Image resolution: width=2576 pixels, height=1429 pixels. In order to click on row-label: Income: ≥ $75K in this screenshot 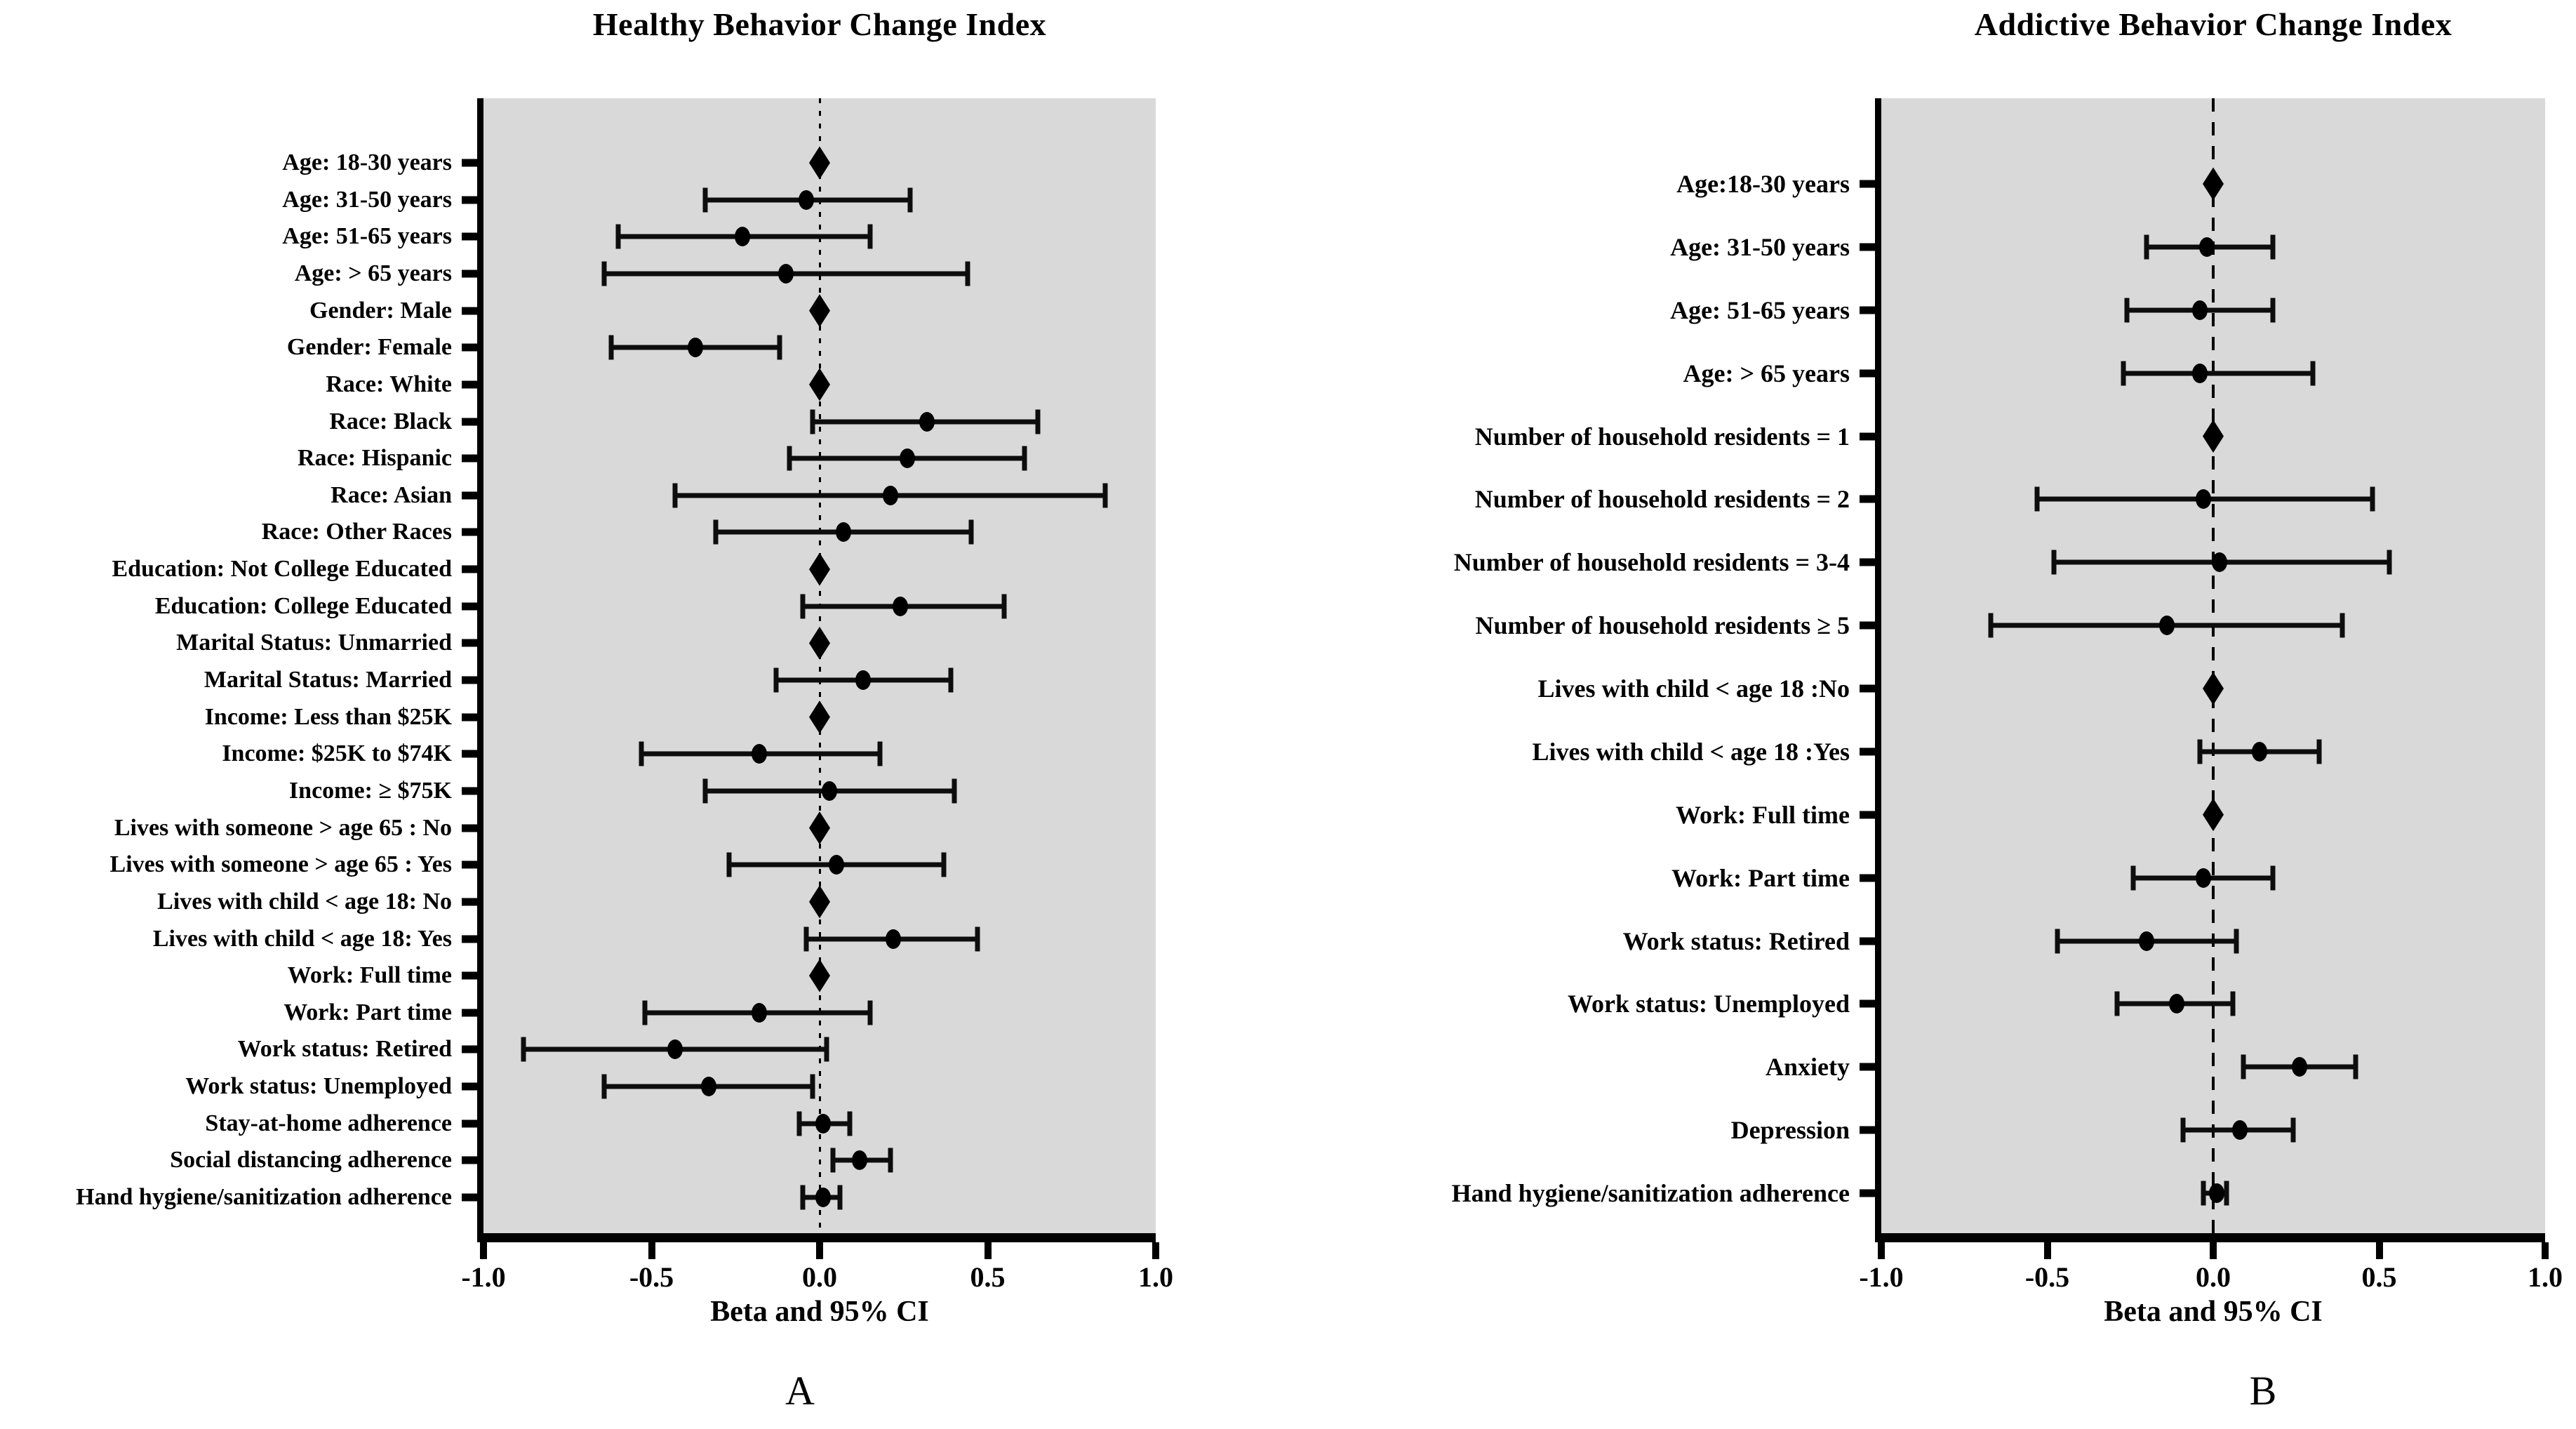, I will do `click(370, 791)`.